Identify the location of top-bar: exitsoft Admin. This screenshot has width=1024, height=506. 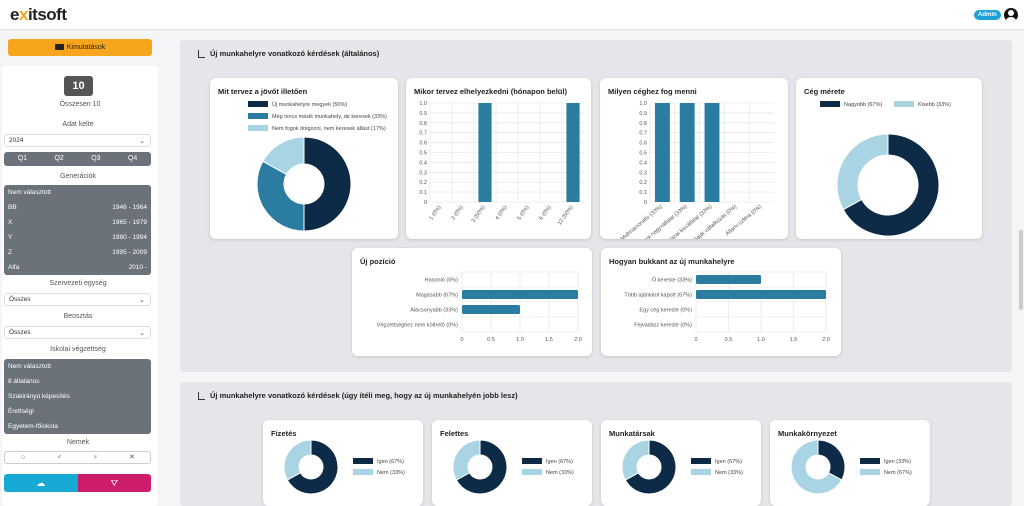
(512, 15).